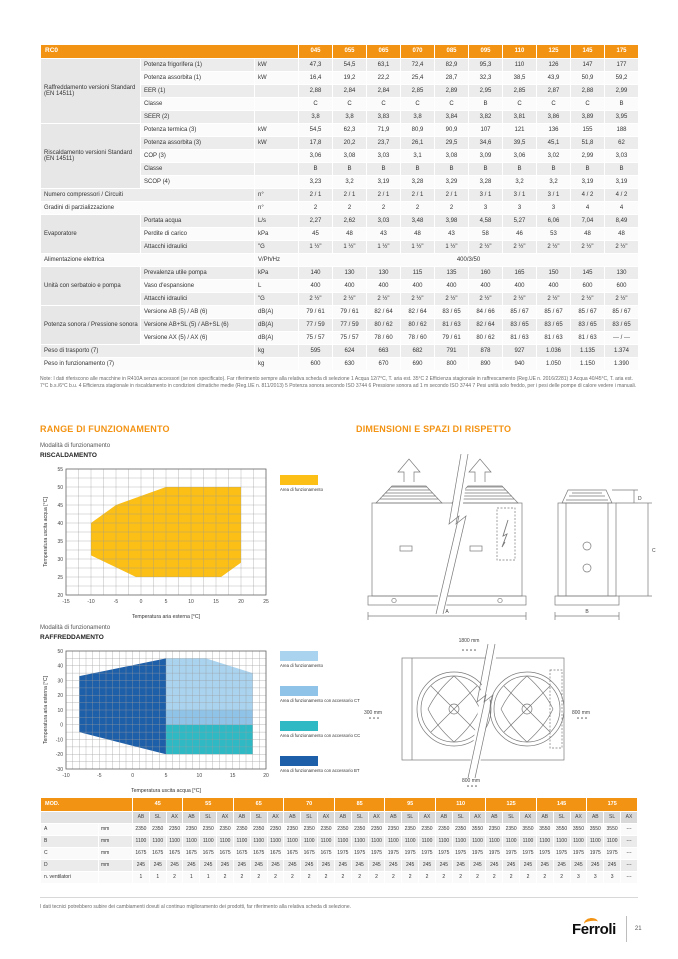 The height and width of the screenshot is (959, 678). Describe the element at coordinates (60, 696) in the screenshot. I see `y-tick-label: 20` at that location.